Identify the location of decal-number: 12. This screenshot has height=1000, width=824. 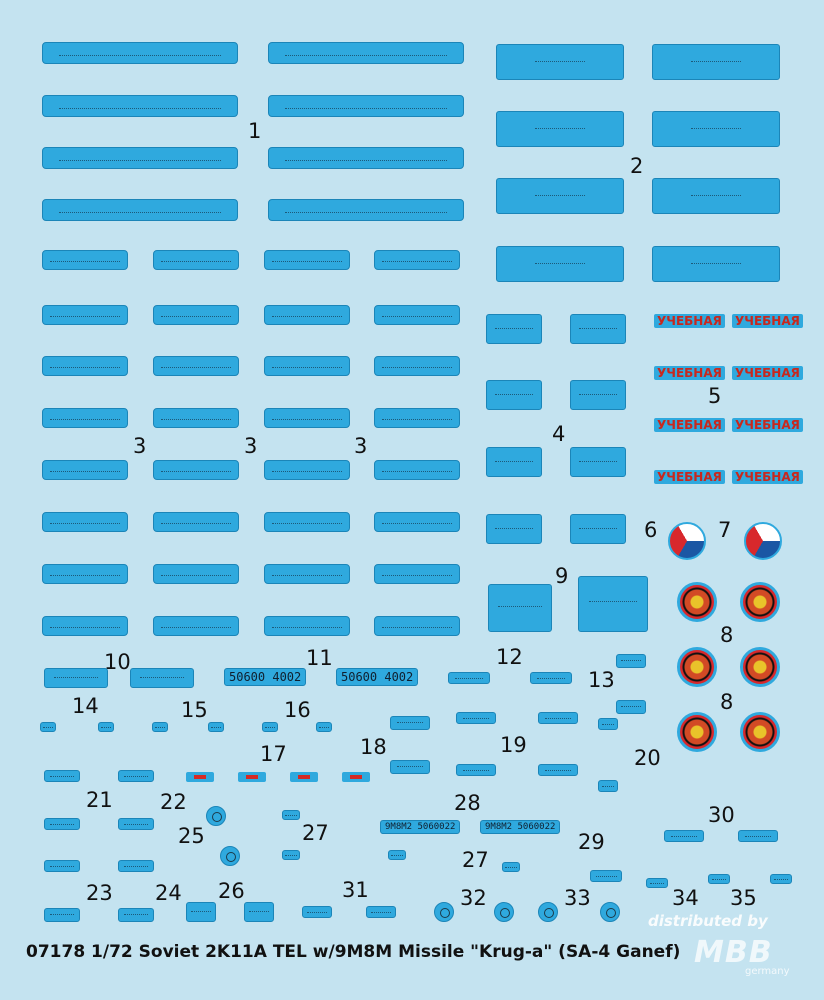
(509, 657).